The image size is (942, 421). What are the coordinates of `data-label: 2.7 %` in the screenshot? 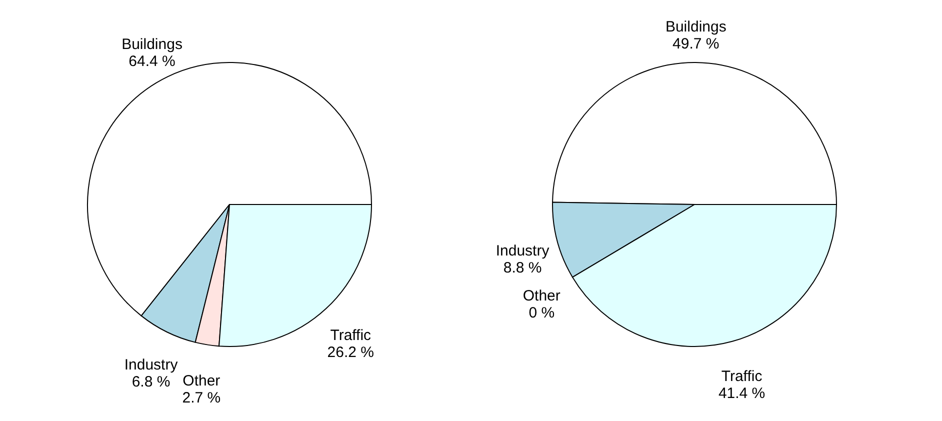 It's located at (201, 397).